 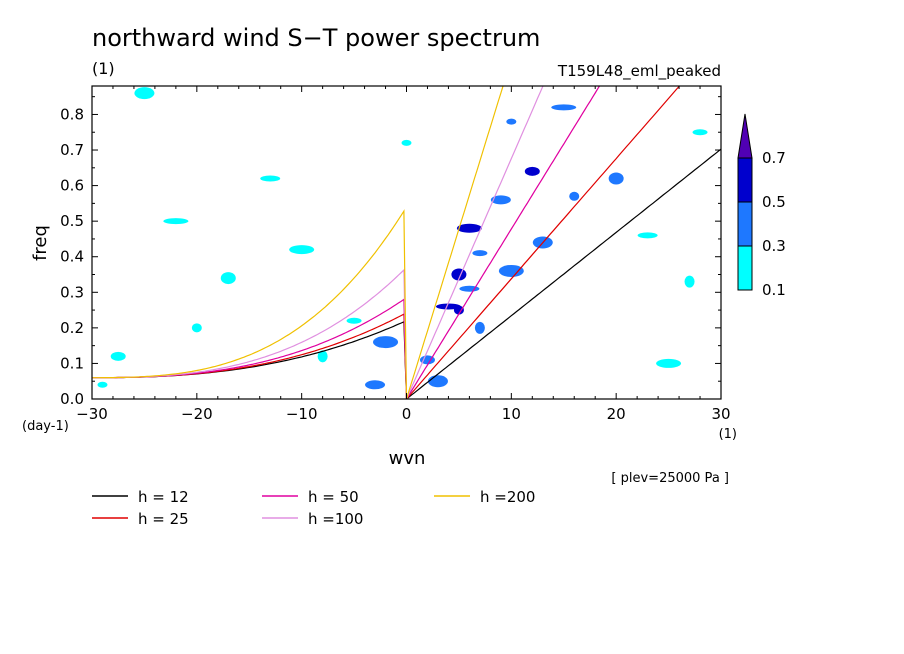 I want to click on y-tick-label: 0.4, so click(x=72, y=257).